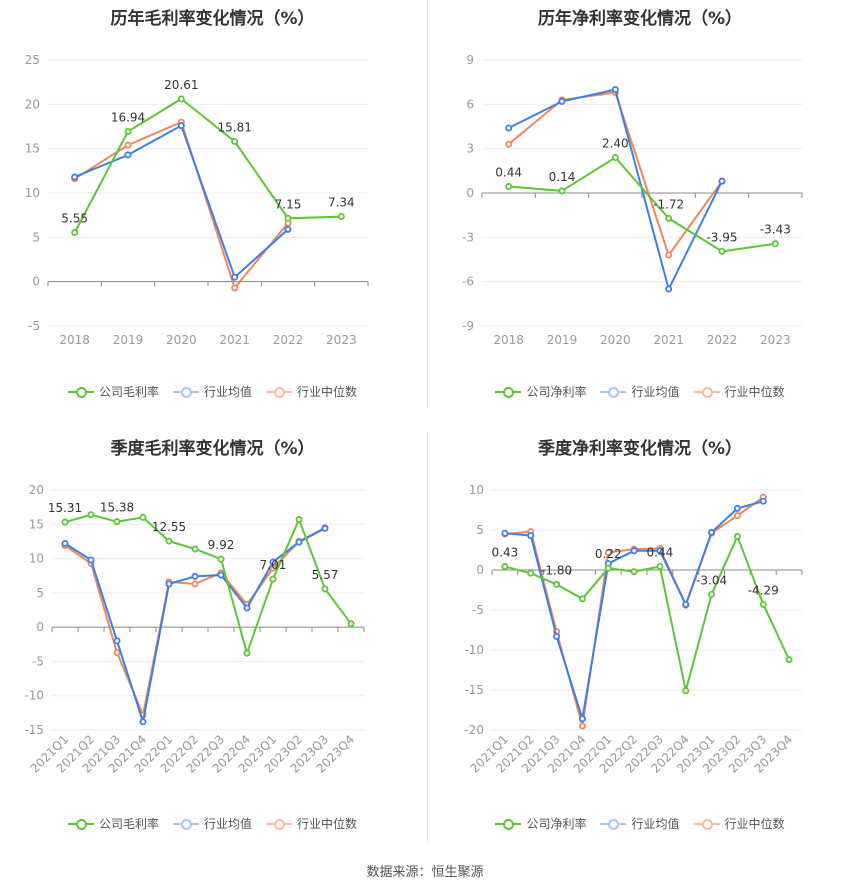  Describe the element at coordinates (470, 104) in the screenshot. I see `y-tick-label: 6` at that location.